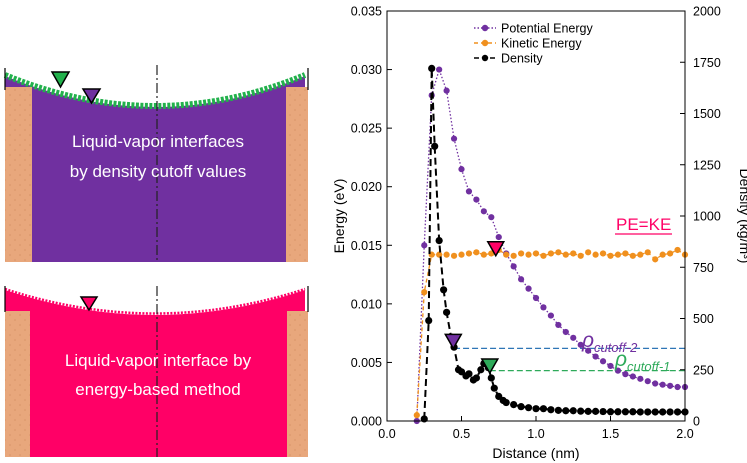 The height and width of the screenshot is (463, 747). I want to click on x-tick-label: 0.5, so click(461, 434).